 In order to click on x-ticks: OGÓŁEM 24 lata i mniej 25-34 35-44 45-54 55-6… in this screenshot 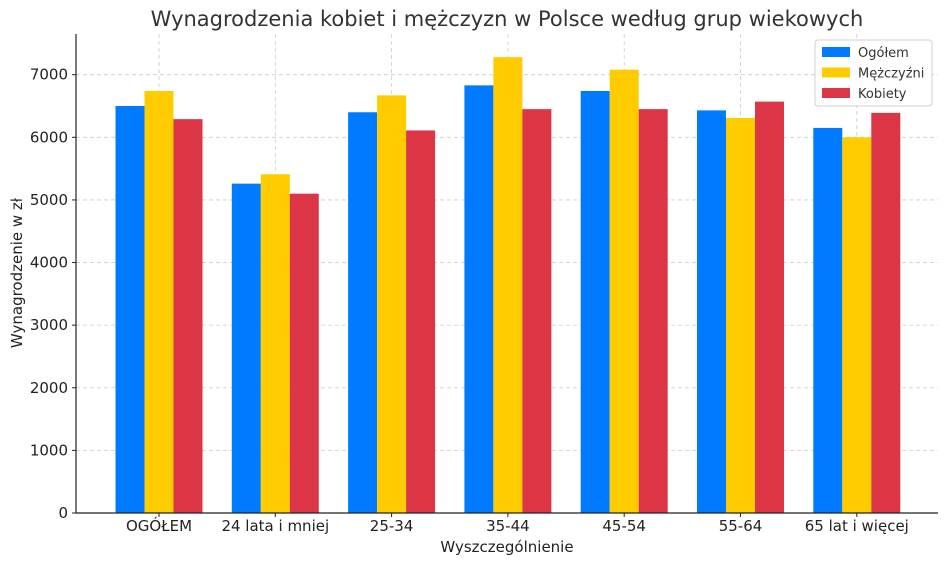, I will do `click(517, 524)`.